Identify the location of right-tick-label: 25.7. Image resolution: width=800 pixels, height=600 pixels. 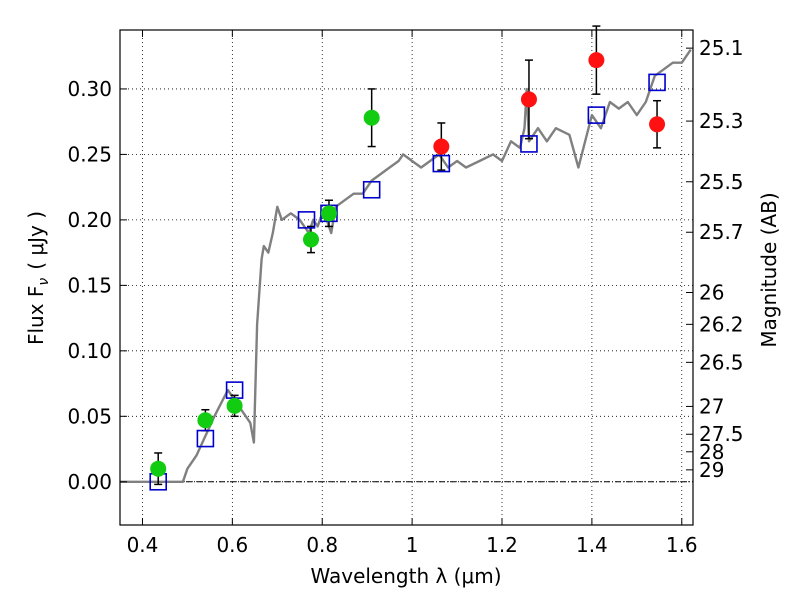
(721, 232).